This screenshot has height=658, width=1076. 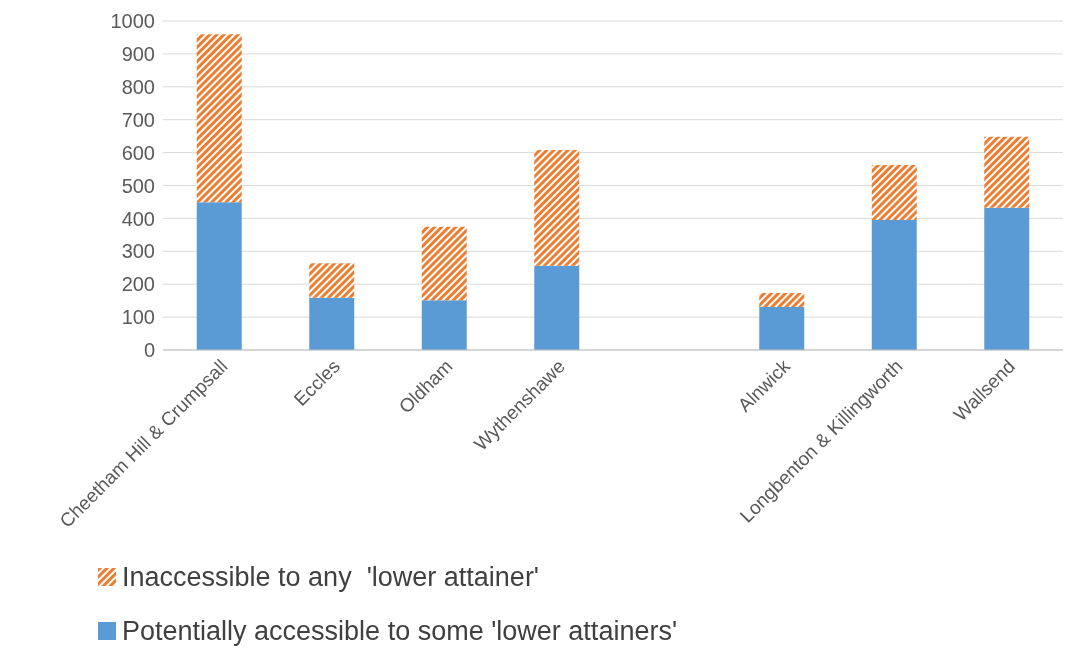 I want to click on y-tick-label: 100, so click(x=138, y=317).